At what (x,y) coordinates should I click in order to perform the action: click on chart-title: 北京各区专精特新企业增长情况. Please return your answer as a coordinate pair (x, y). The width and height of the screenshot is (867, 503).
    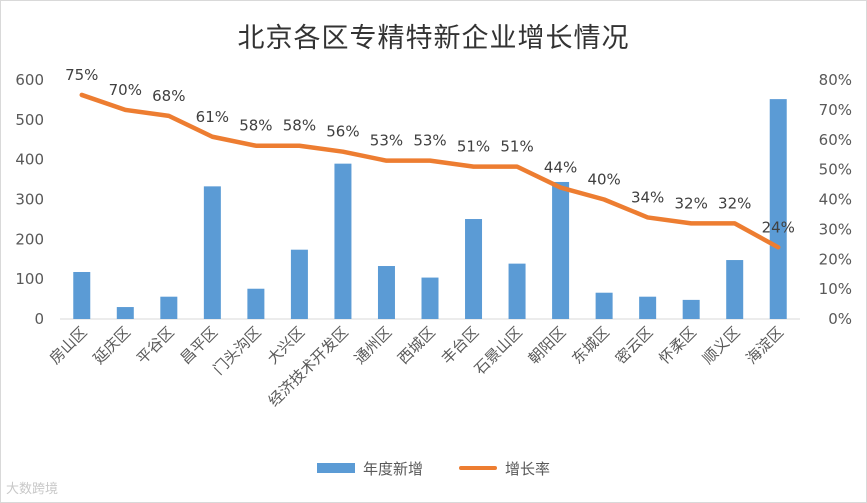
    Looking at the image, I should click on (433, 38).